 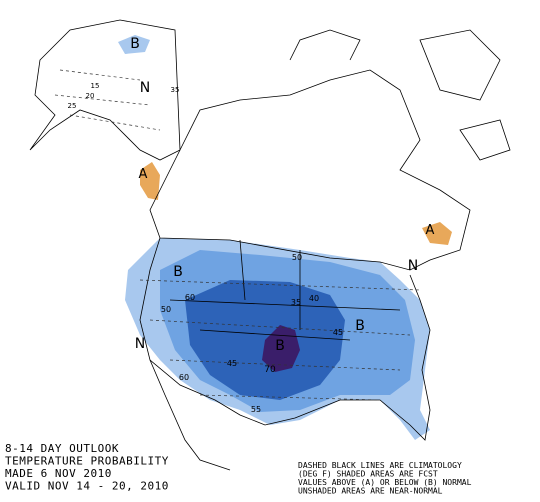 I want to click on outlook-line: MADE 6 NOV 2010, so click(x=58, y=473).